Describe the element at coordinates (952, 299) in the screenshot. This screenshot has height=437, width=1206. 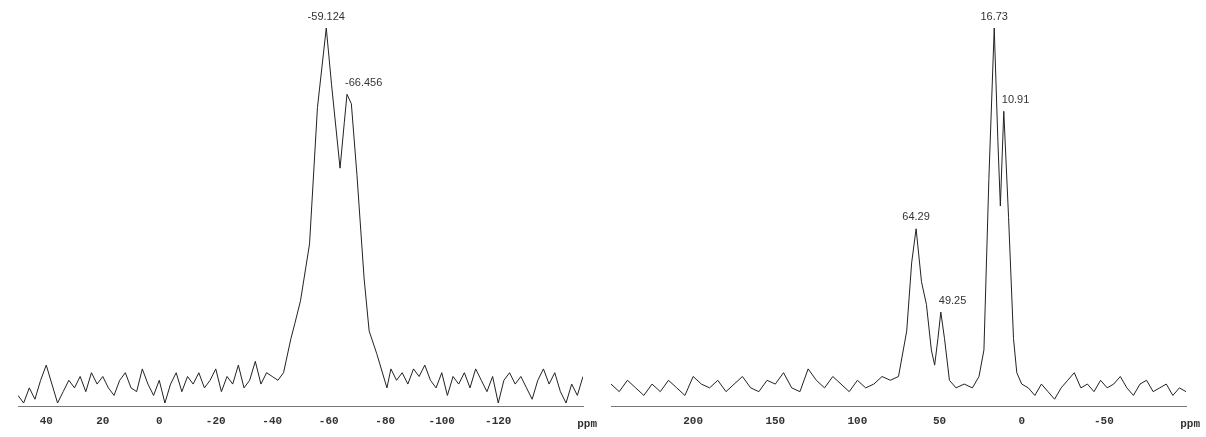
I see `annotation: 49.25` at that location.